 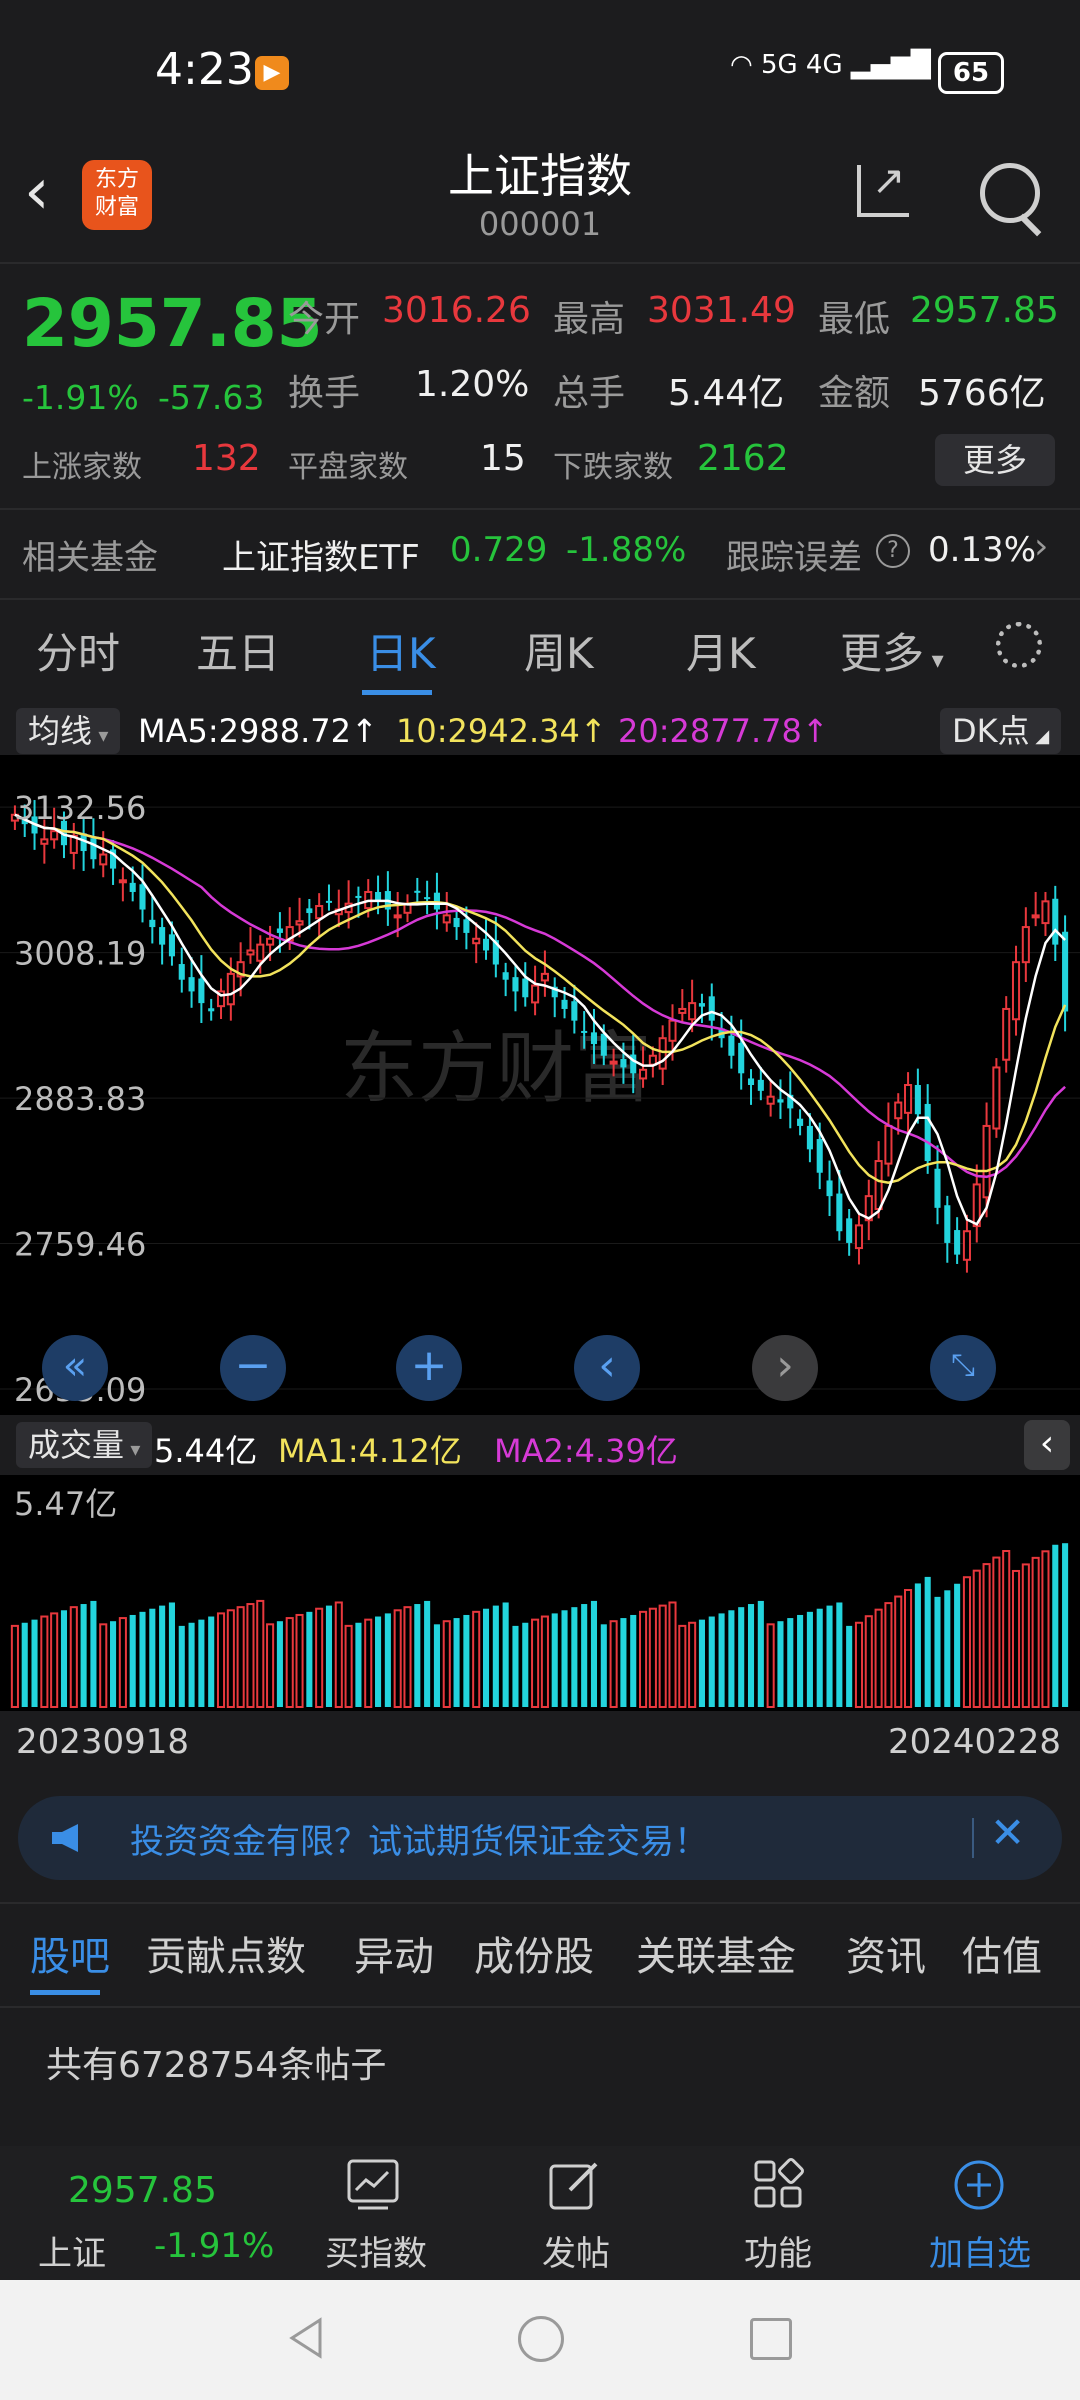 What do you see at coordinates (559, 653) in the screenshot?
I see `tab-weekly-k: 周K` at bounding box center [559, 653].